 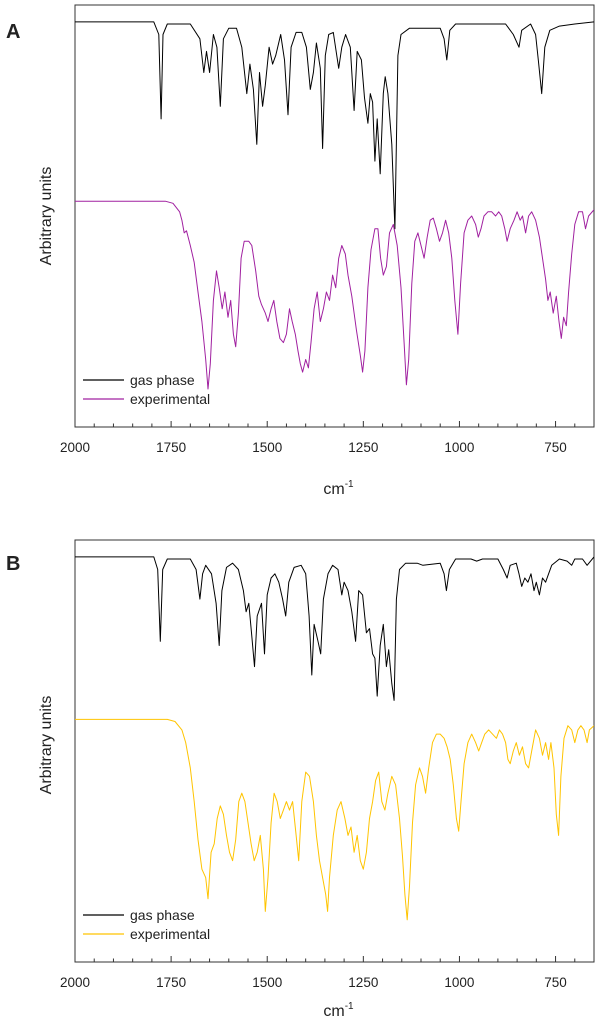 What do you see at coordinates (334, 628) in the screenshot?
I see `series-line-gas-phase` at bounding box center [334, 628].